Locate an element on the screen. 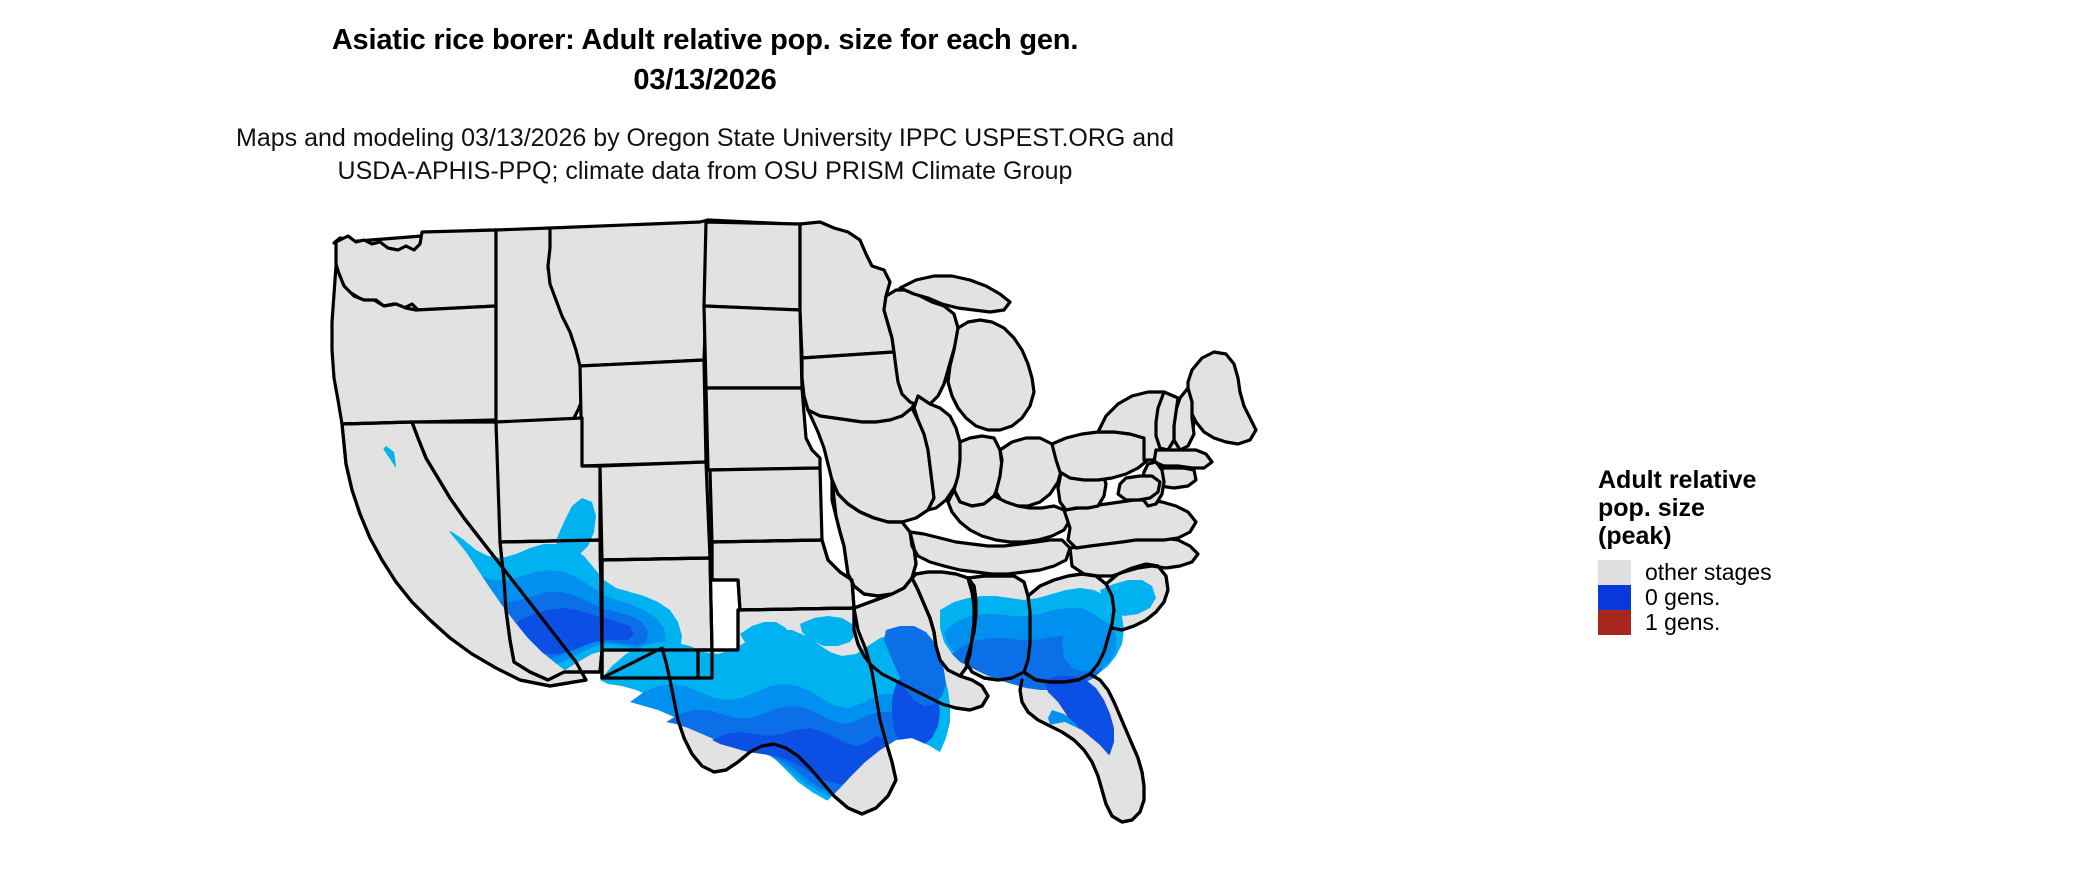  state-ohio is located at coordinates (1029, 472).